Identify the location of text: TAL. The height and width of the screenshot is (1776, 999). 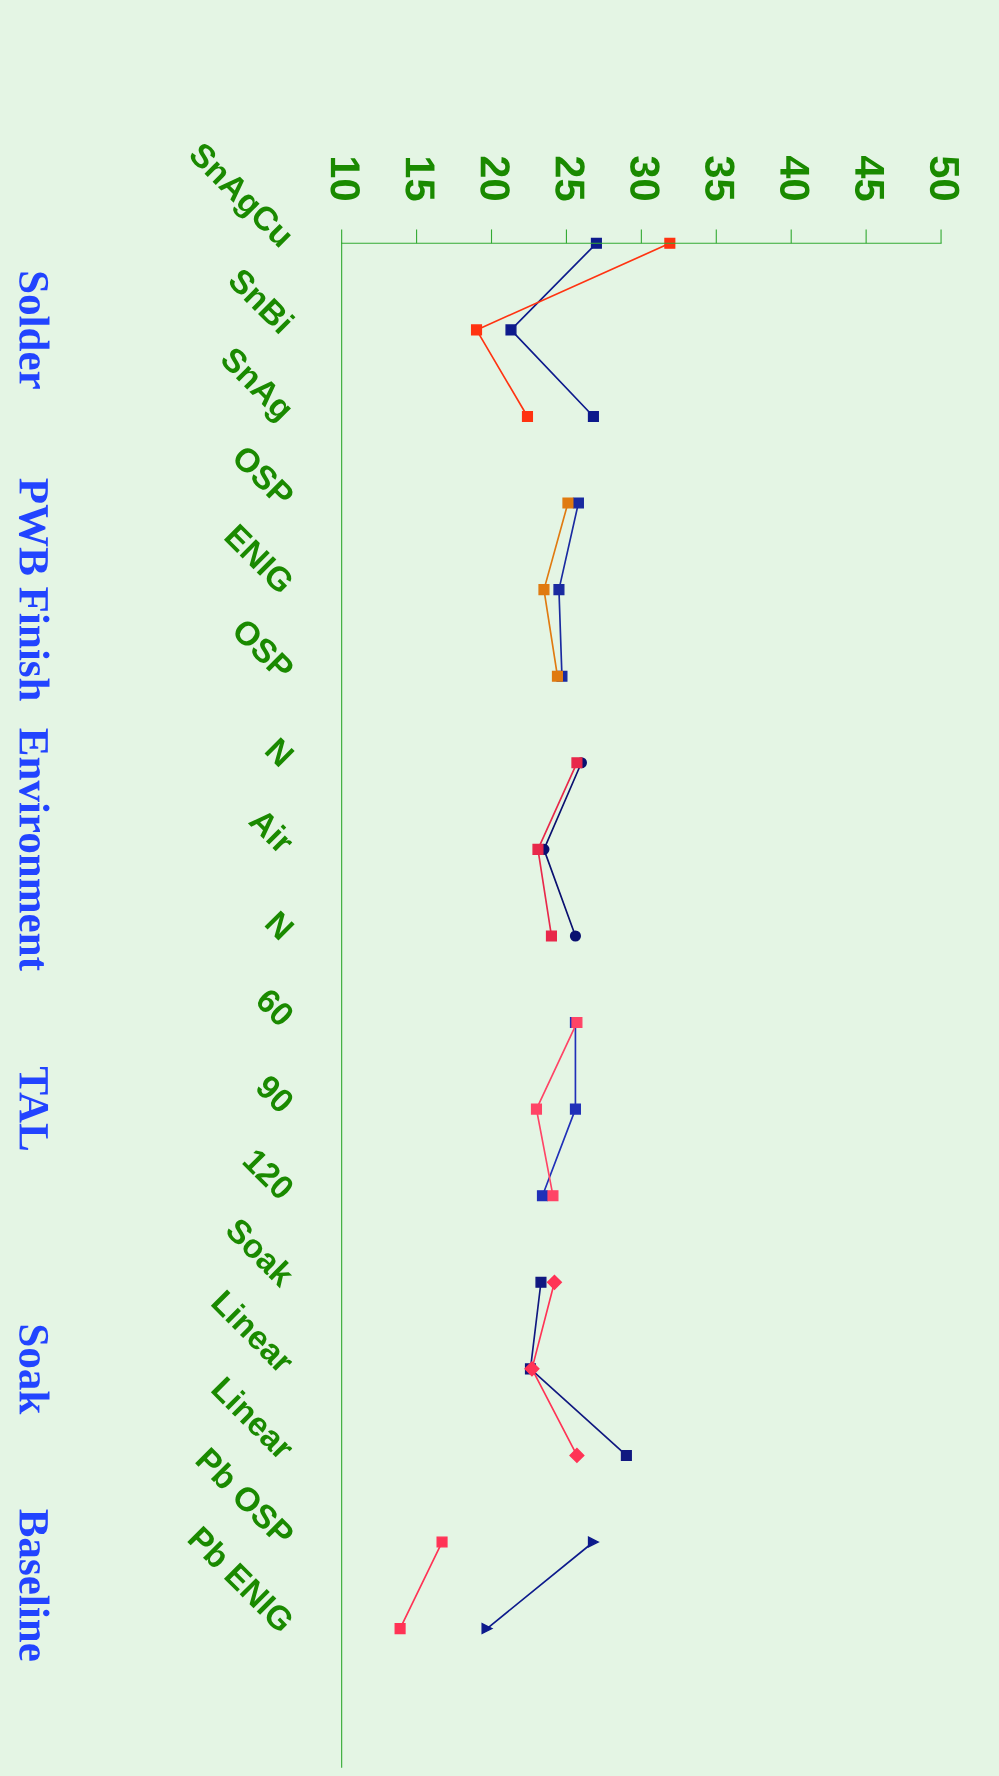
(34, 1108).